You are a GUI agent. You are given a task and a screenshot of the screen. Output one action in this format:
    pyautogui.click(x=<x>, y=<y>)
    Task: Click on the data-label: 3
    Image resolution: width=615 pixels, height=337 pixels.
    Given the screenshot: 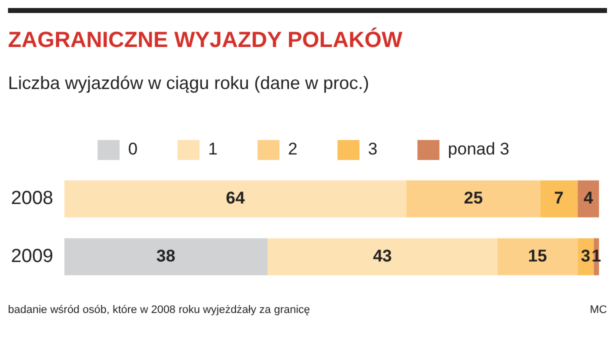 What is the action you would take?
    pyautogui.click(x=585, y=256)
    